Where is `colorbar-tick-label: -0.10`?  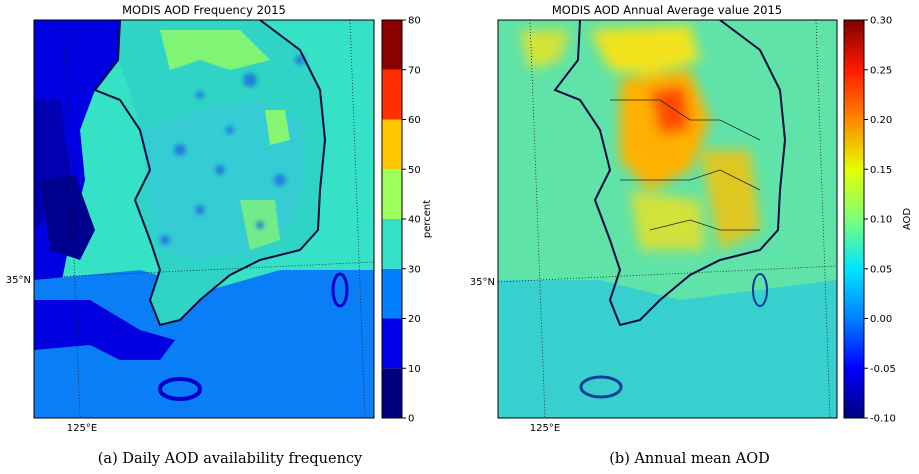
colorbar-tick-label: -0.10 is located at coordinates (883, 419).